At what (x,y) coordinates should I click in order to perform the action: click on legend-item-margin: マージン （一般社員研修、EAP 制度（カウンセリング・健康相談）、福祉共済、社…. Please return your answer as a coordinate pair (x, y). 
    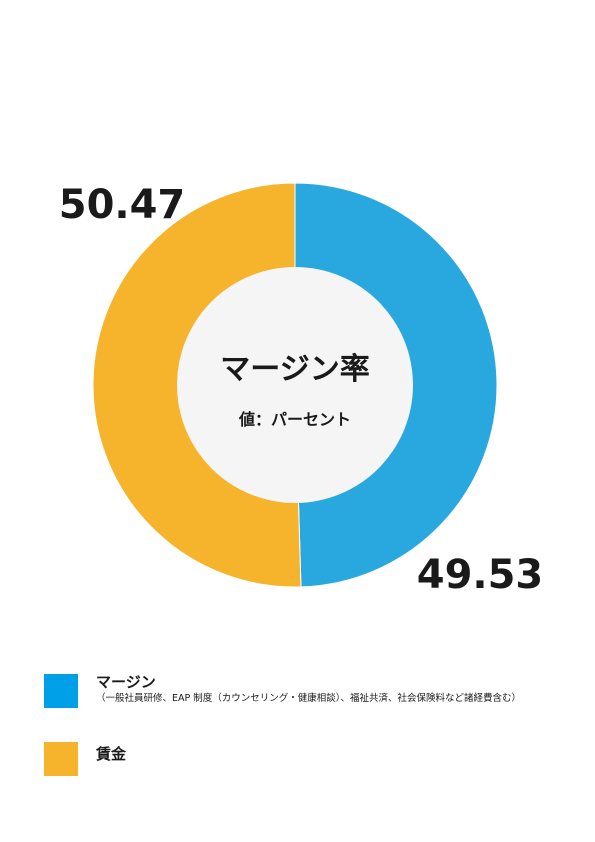
    Looking at the image, I should click on (314, 698).